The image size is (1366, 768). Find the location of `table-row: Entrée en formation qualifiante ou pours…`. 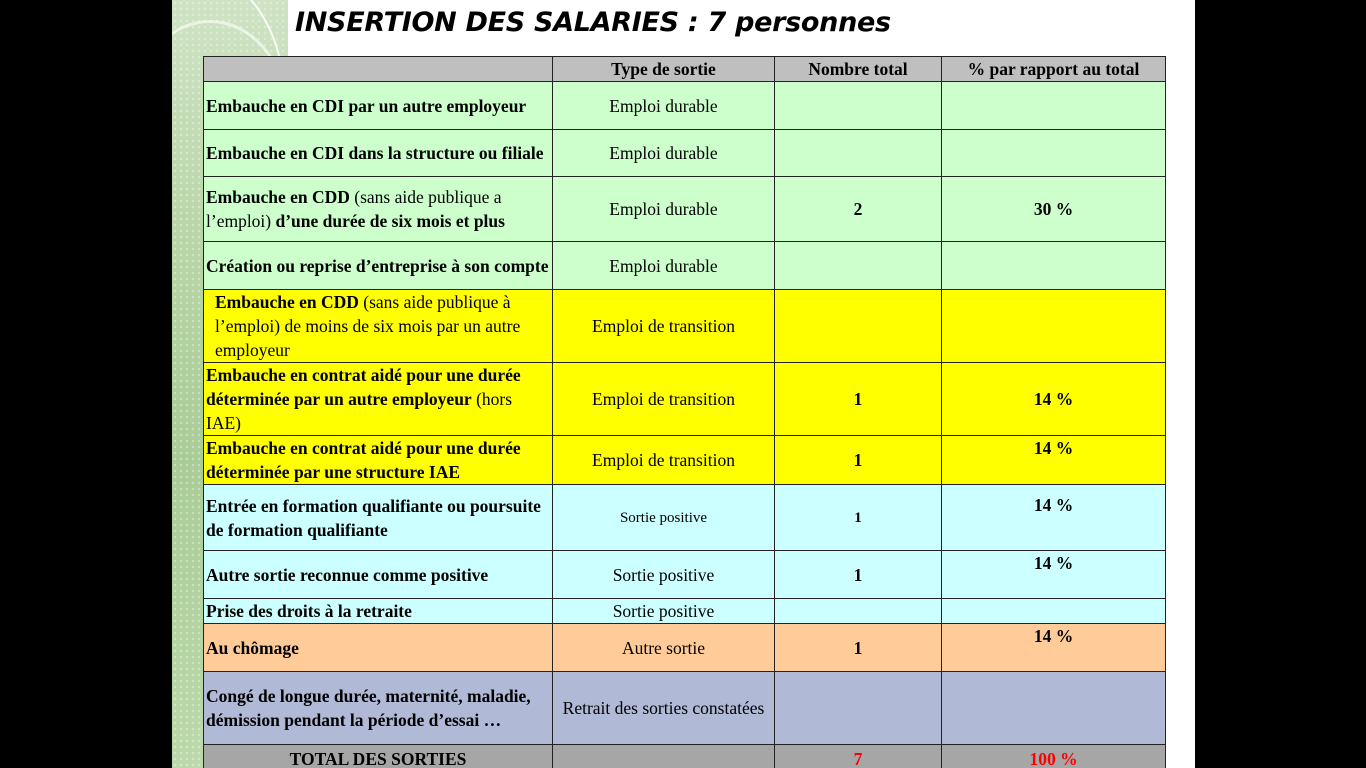

table-row: Entrée en formation qualifiante ou pours… is located at coordinates (684, 517).